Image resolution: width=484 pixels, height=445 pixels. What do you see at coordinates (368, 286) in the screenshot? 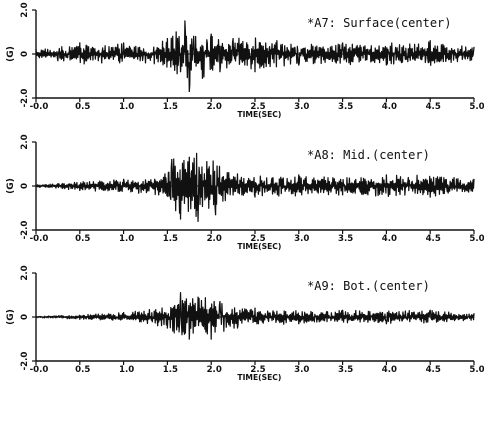
I see `panel-title: *A9: Bot.(center)` at bounding box center [368, 286].